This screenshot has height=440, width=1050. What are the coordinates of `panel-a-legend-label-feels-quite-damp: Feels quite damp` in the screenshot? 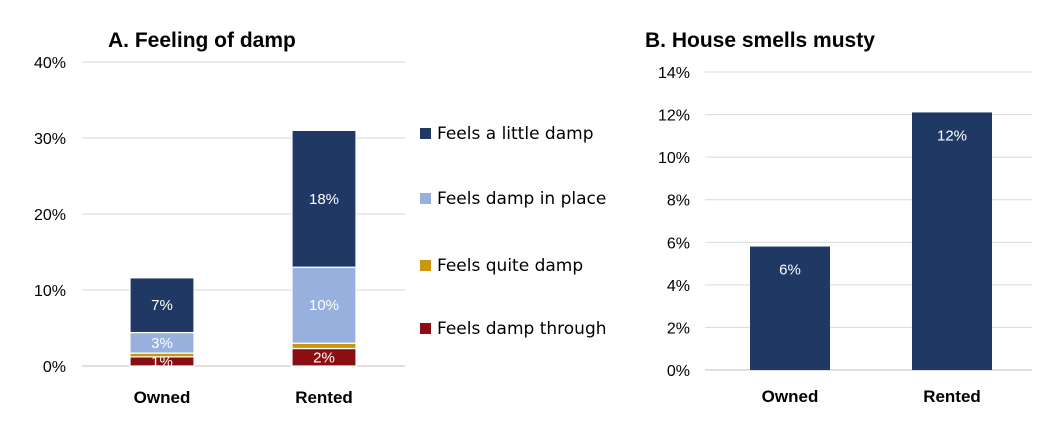 It's located at (510, 266).